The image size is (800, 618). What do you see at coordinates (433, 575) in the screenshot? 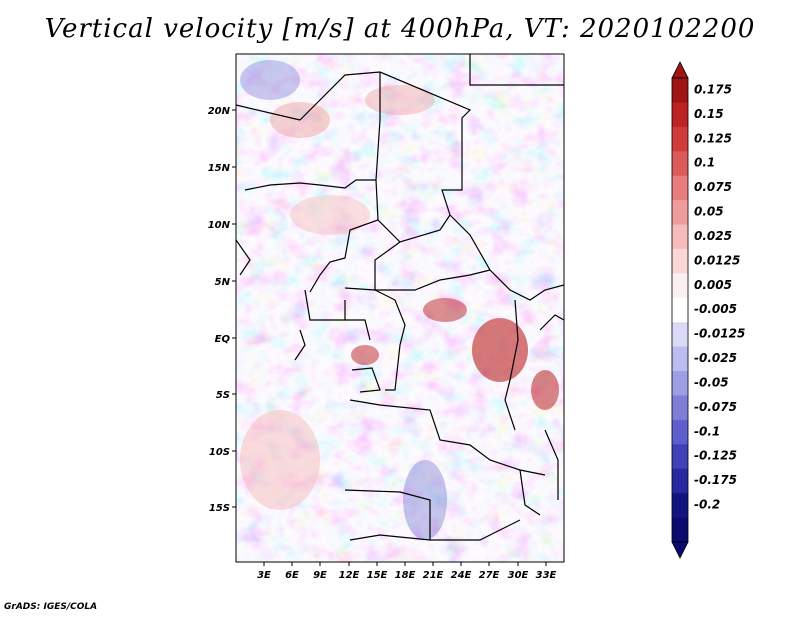
I see `lon-label: 21E` at bounding box center [433, 575].